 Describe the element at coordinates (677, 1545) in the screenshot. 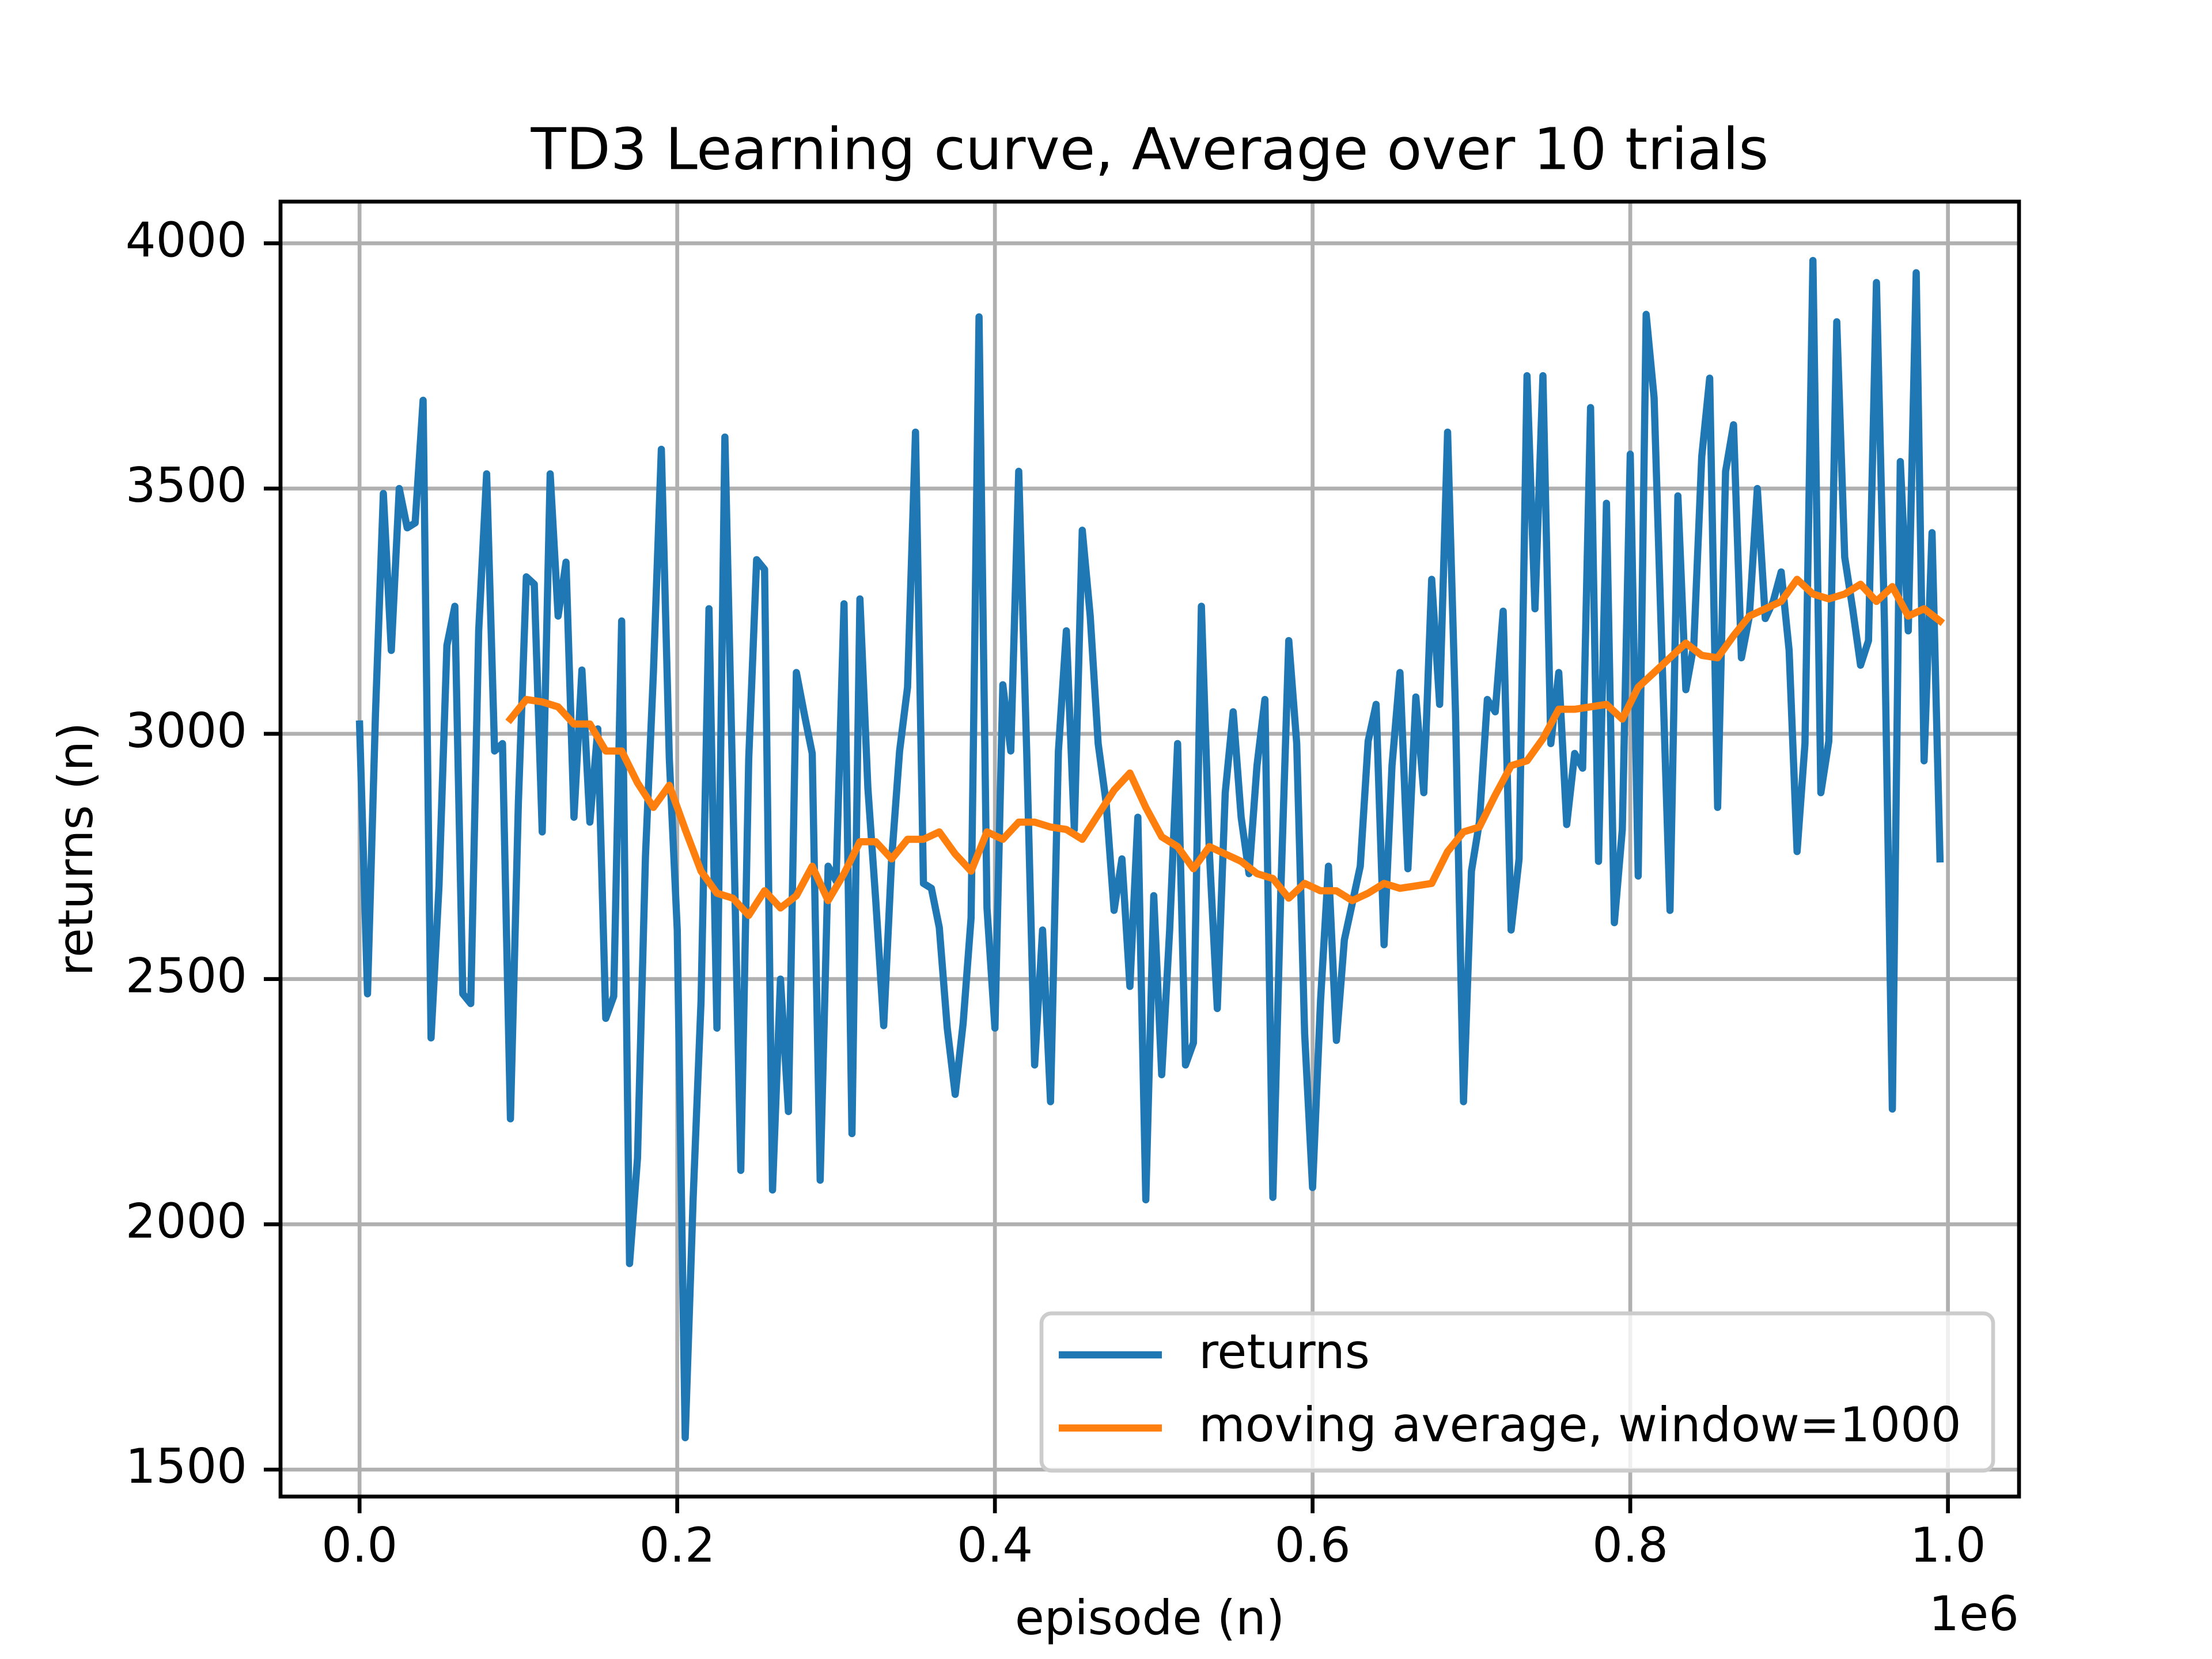

I see `x-tick-label: 0.2` at that location.